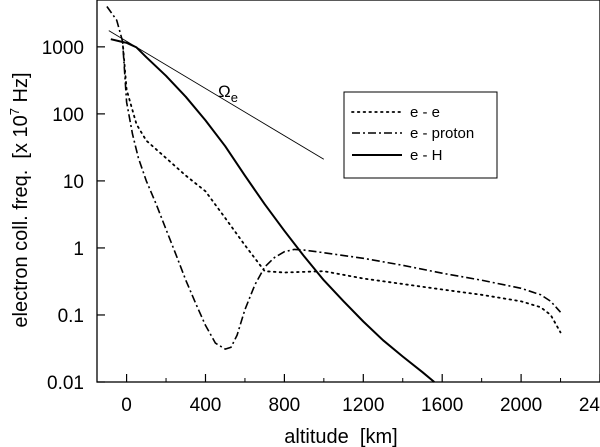 This screenshot has height=447, width=600. I want to click on x-tick-label: 800, so click(285, 405).